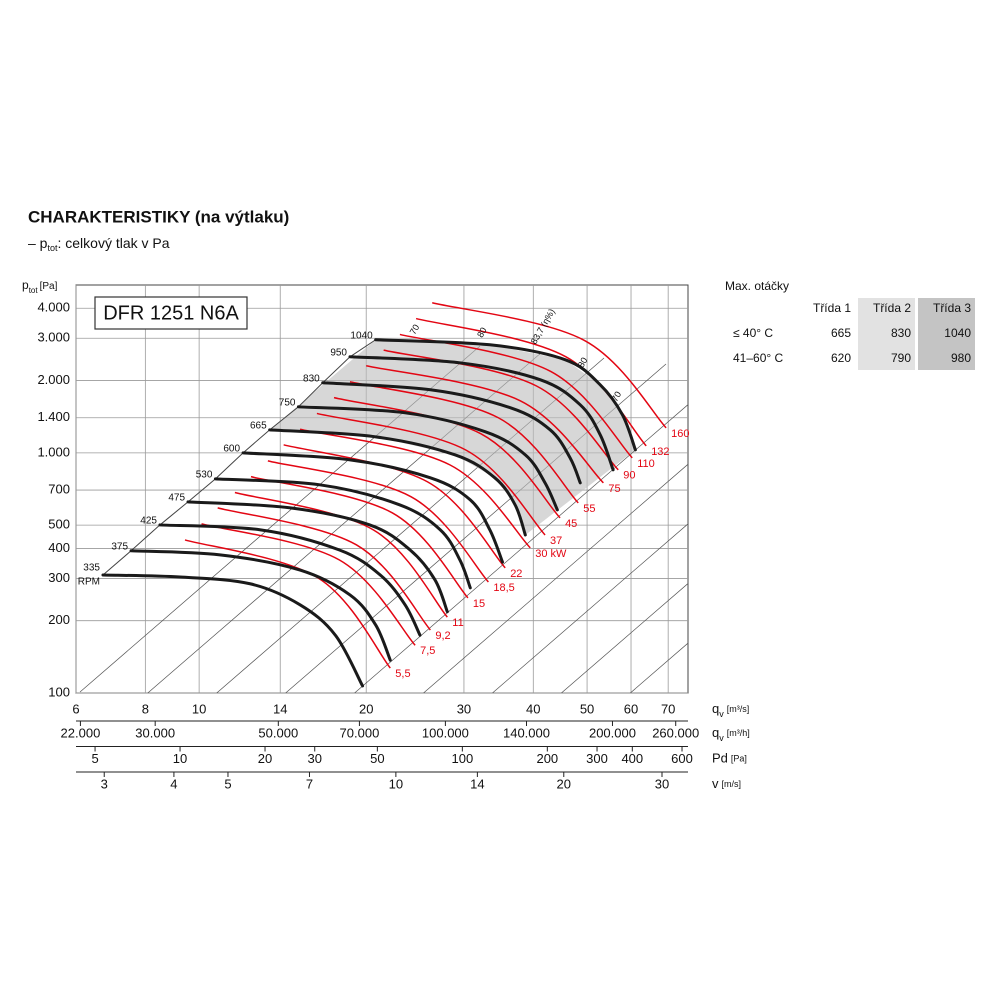 This screenshot has width=1000, height=1000. What do you see at coordinates (427, 651) in the screenshot?
I see `power-label: 7,5` at bounding box center [427, 651].